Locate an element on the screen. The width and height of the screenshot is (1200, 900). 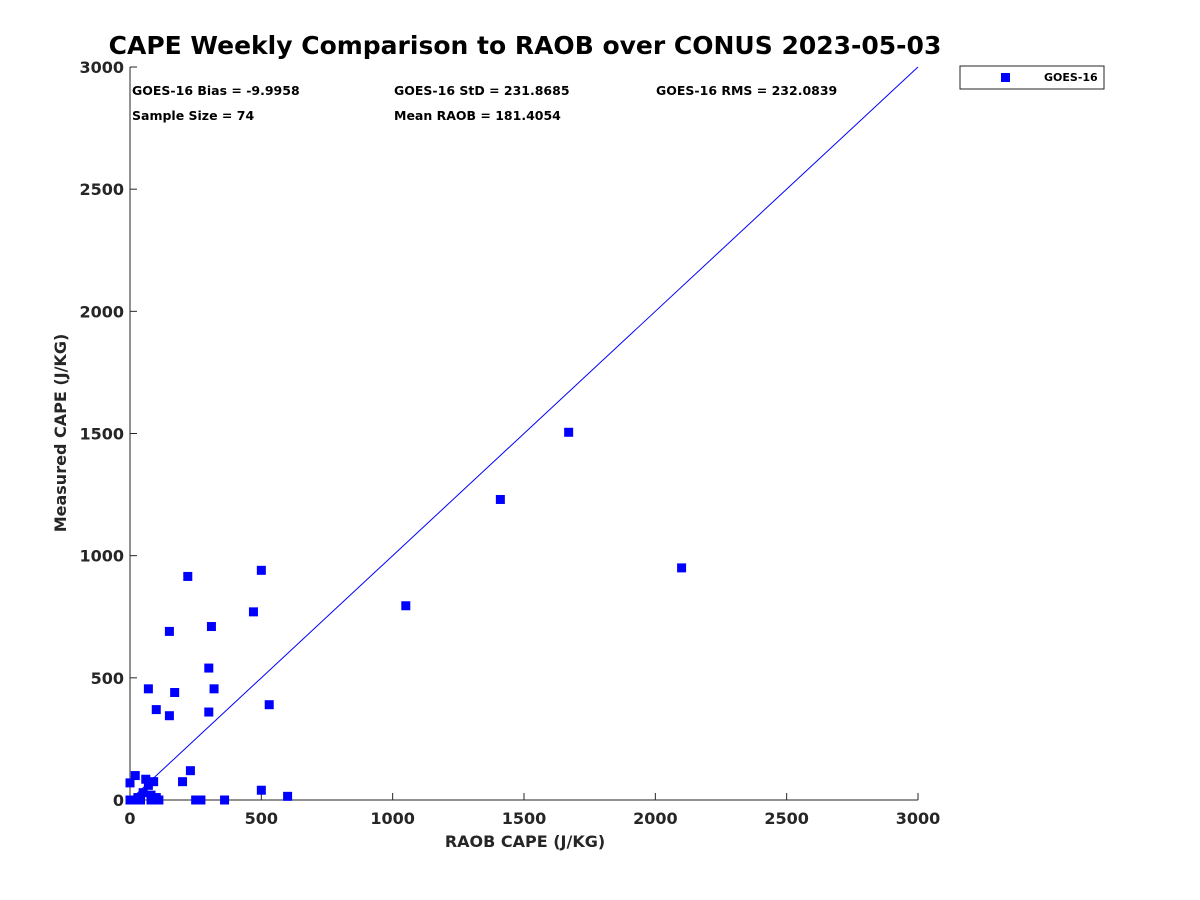
y-axis-ticks: 0 500 1000 1500 2000 2500 3000 is located at coordinates (108, 434).